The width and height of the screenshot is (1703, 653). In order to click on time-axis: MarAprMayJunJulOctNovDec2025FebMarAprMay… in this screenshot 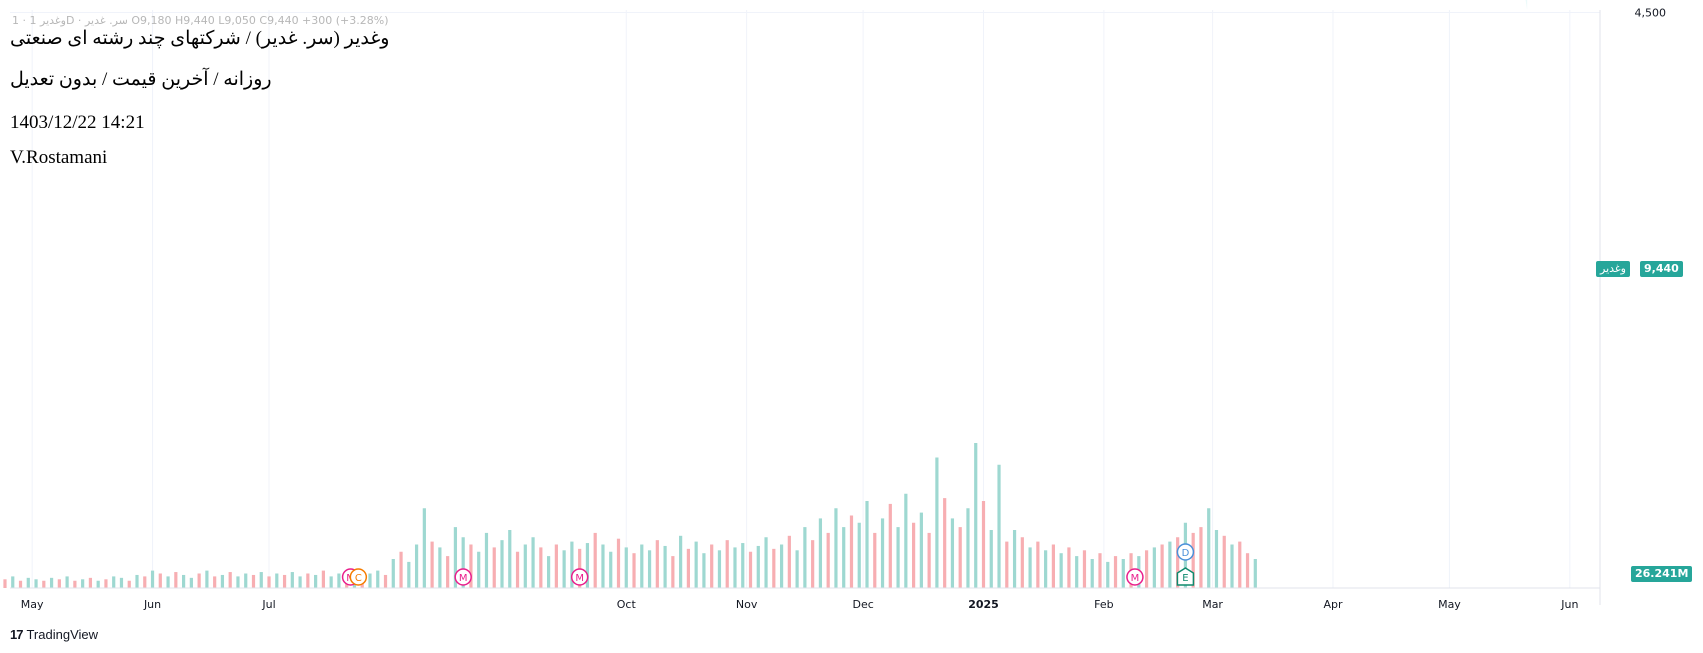, I will do `click(789, 604)`.